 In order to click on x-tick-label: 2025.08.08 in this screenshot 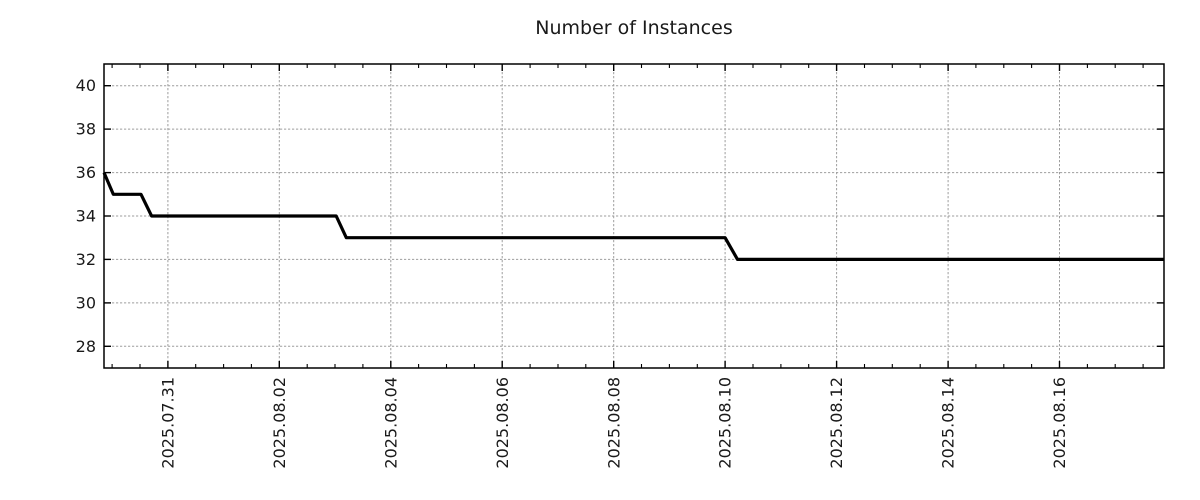, I will do `click(613, 423)`.